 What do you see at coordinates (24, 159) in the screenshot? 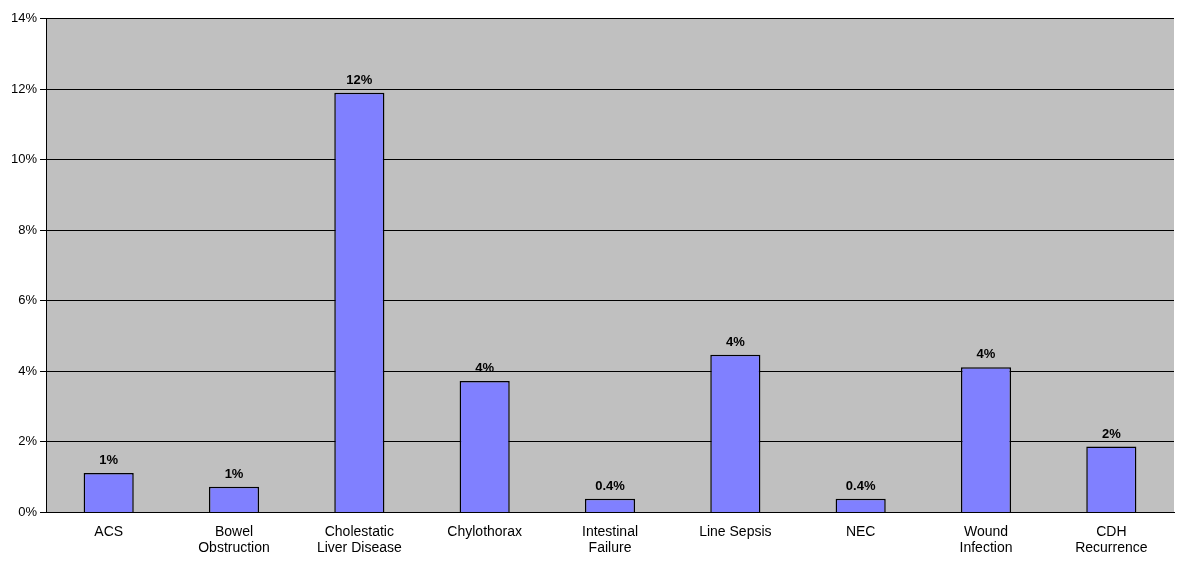
I see `y-tick-label: 10%` at bounding box center [24, 159].